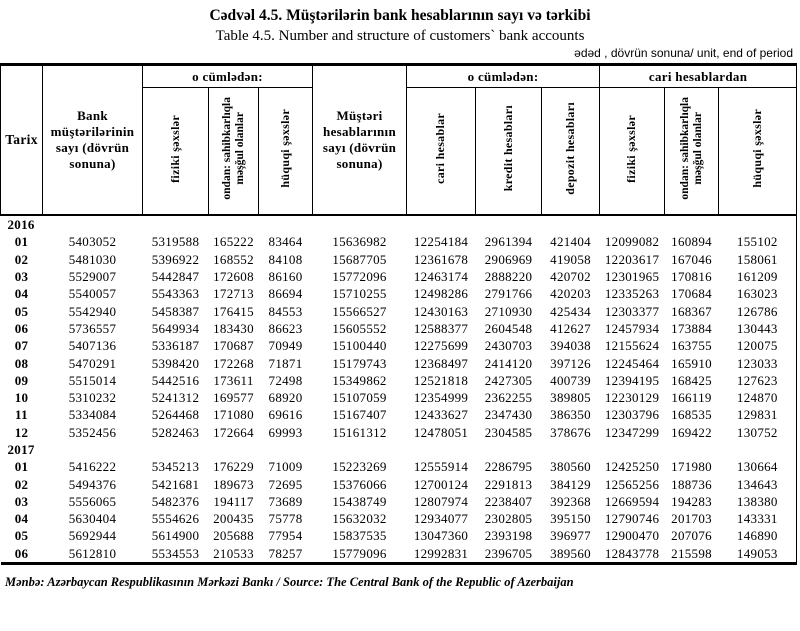 The height and width of the screenshot is (631, 800). What do you see at coordinates (92, 346) in the screenshot?
I see `data-cell: 5407136` at bounding box center [92, 346].